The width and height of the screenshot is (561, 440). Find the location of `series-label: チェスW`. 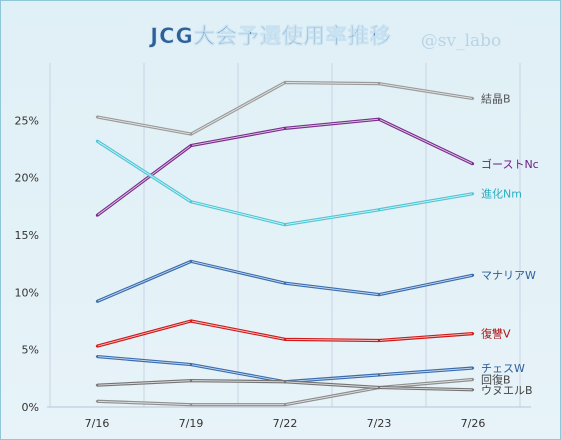

series-label: チェスW is located at coordinates (503, 368).